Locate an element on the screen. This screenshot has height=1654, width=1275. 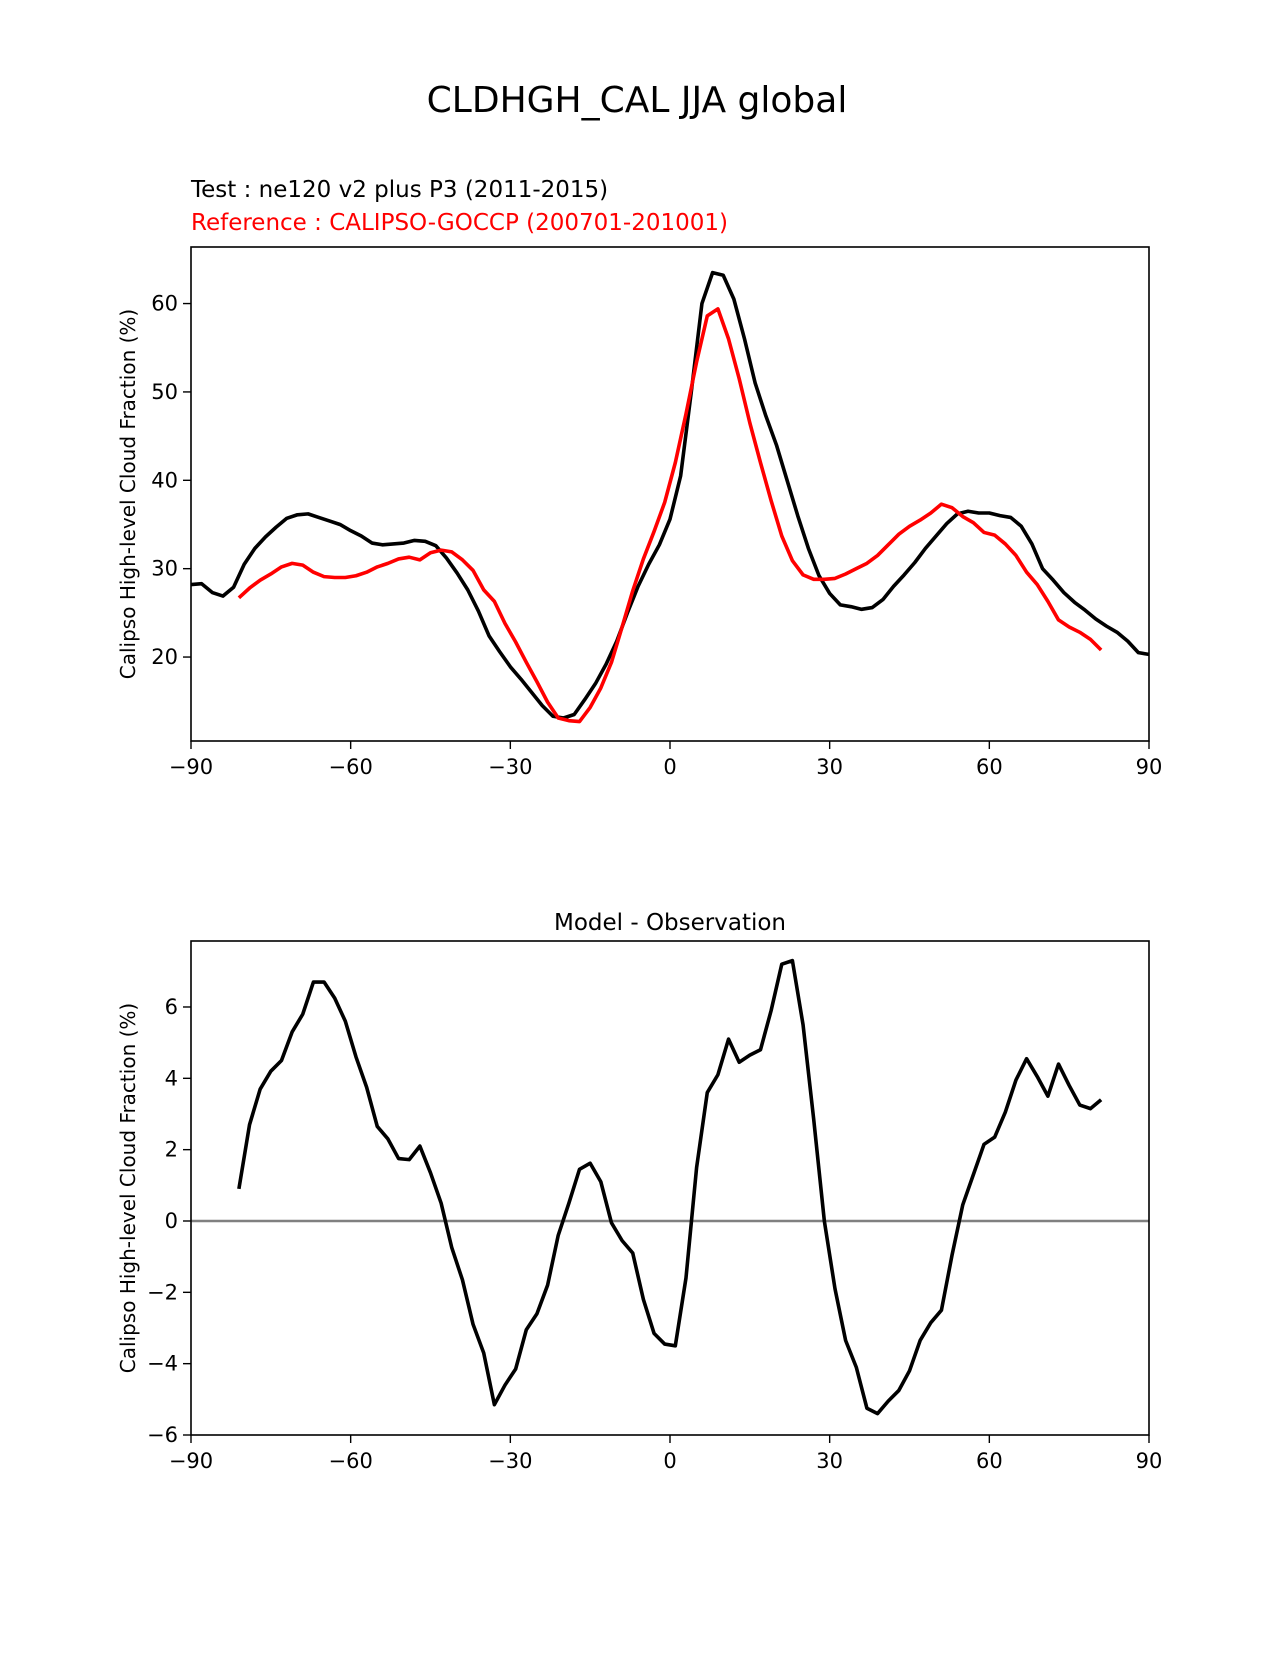
y-tick-label: 2 is located at coordinates (171, 1150).